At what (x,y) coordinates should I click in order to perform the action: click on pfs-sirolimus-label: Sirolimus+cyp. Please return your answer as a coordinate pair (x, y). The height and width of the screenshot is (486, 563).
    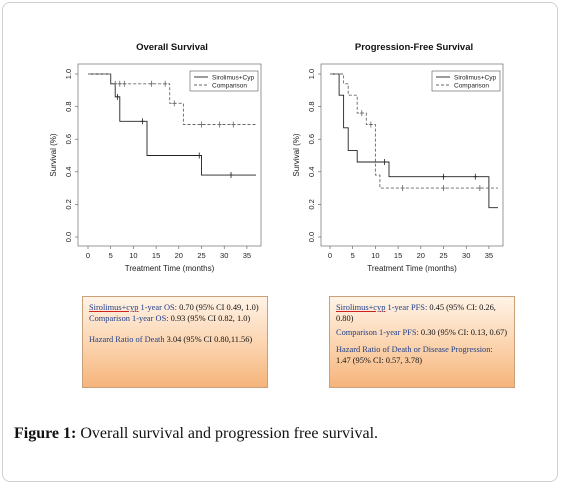
    Looking at the image, I should click on (360, 307).